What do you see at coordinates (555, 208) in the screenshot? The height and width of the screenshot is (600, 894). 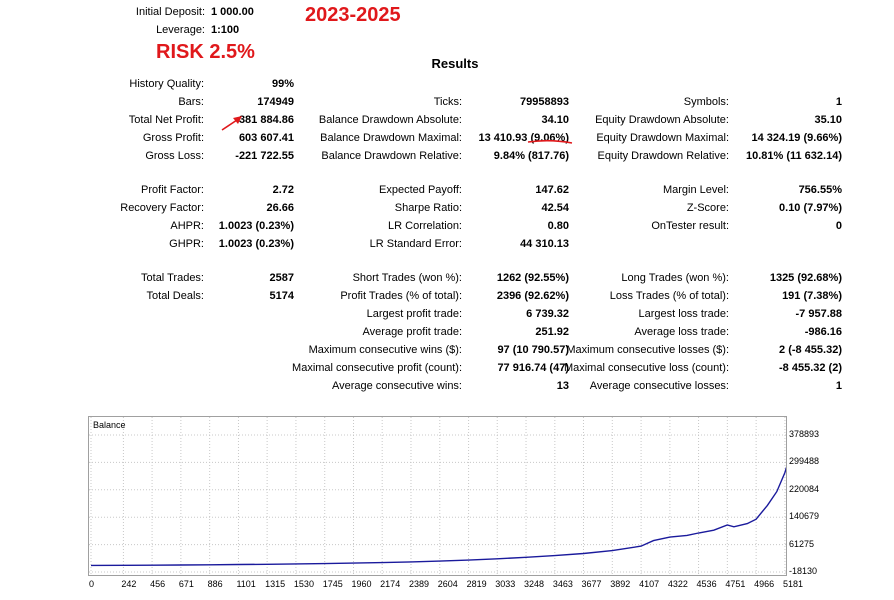 I see `stat-col2-value: 42.54` at bounding box center [555, 208].